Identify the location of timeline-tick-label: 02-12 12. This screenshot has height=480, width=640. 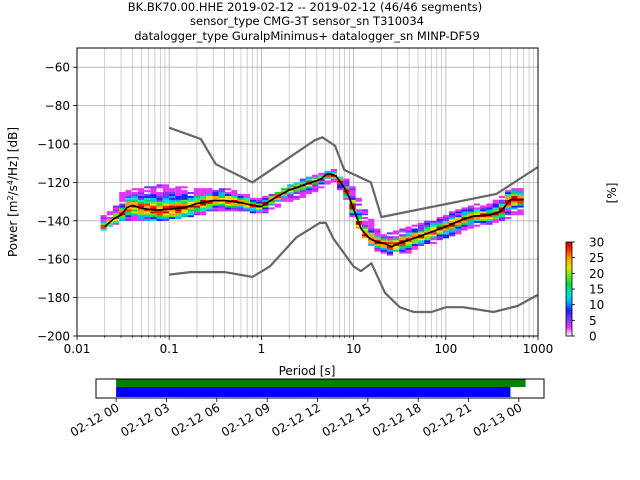
(296, 419).